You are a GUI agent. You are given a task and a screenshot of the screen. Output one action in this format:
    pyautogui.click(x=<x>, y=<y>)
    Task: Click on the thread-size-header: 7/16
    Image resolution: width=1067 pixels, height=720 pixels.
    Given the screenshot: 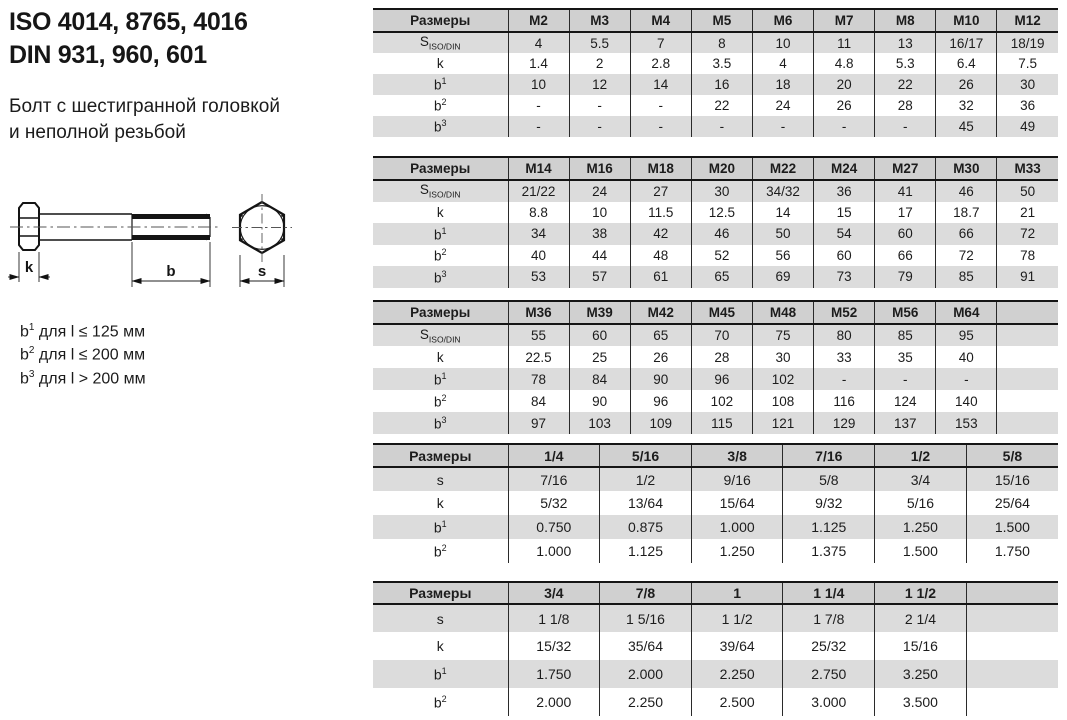 What is the action you would take?
    pyautogui.click(x=828, y=456)
    